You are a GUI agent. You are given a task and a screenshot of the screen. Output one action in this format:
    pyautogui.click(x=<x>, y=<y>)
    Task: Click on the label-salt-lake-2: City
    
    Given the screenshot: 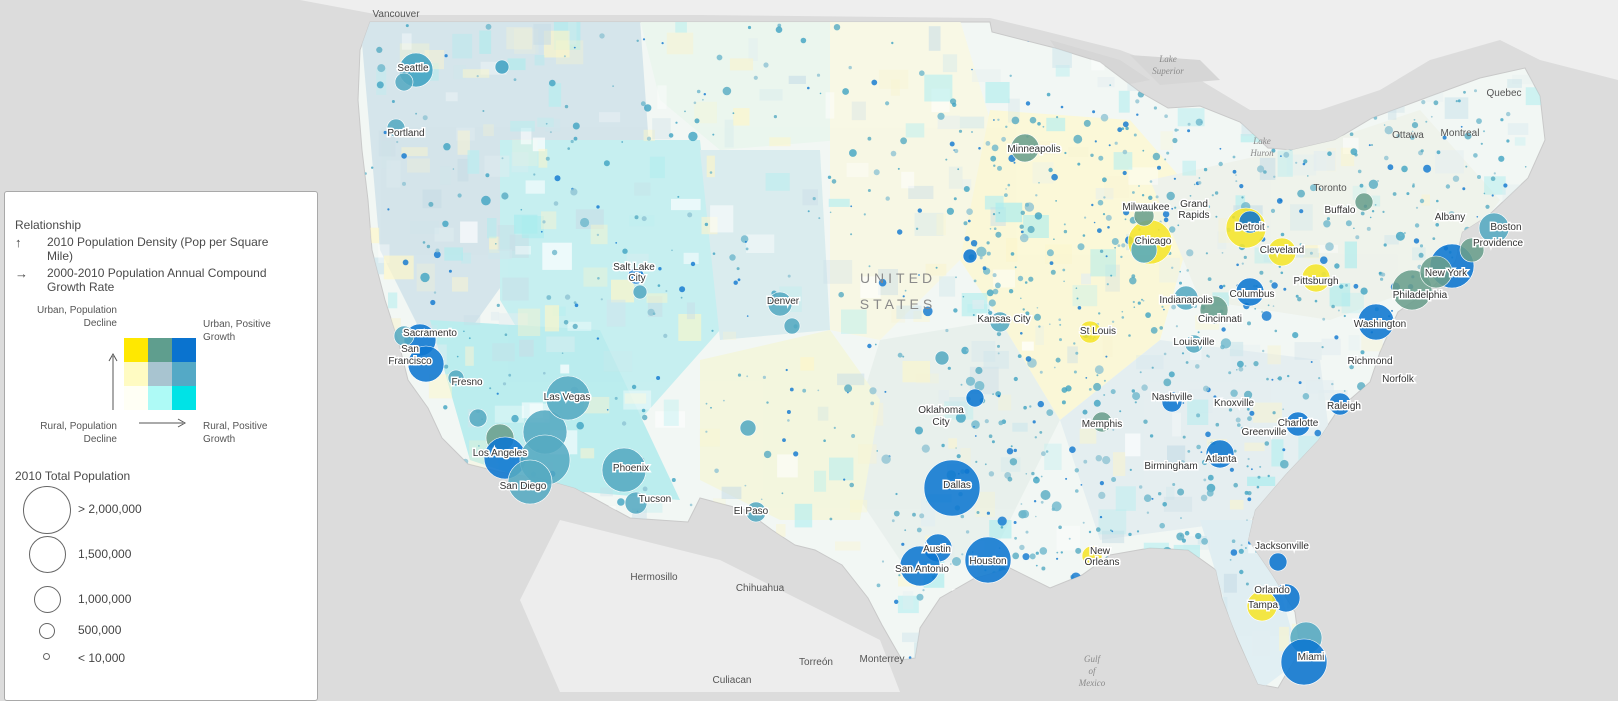 What is the action you would take?
    pyautogui.click(x=636, y=278)
    